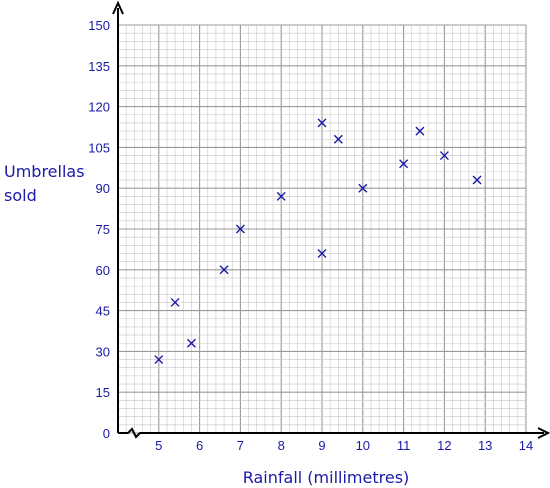 The height and width of the screenshot is (488, 550). Describe the element at coordinates (44, 171) in the screenshot. I see `y-axis-label-line-1: Umbrellas` at that location.